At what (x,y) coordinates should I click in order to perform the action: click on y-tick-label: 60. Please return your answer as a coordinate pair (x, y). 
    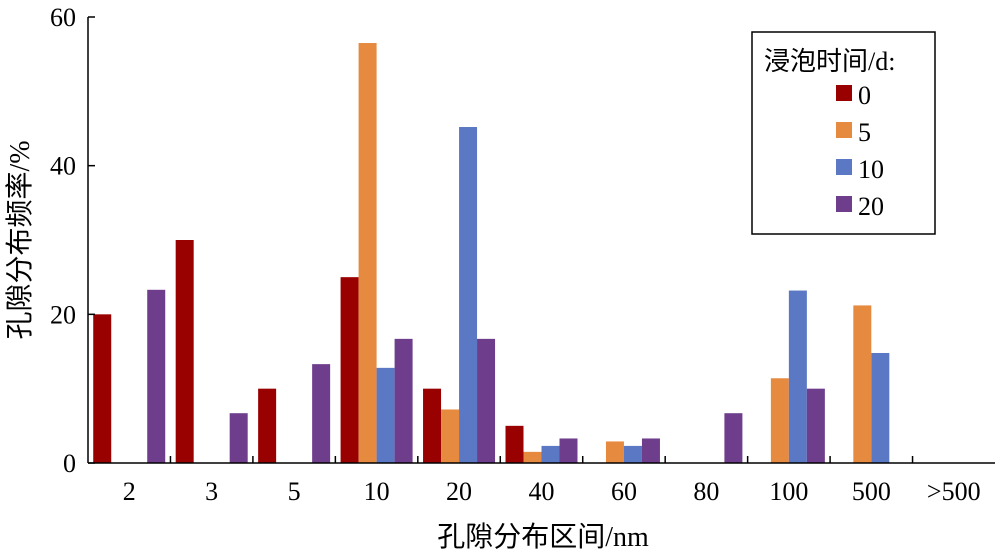
    Looking at the image, I should click on (63, 17).